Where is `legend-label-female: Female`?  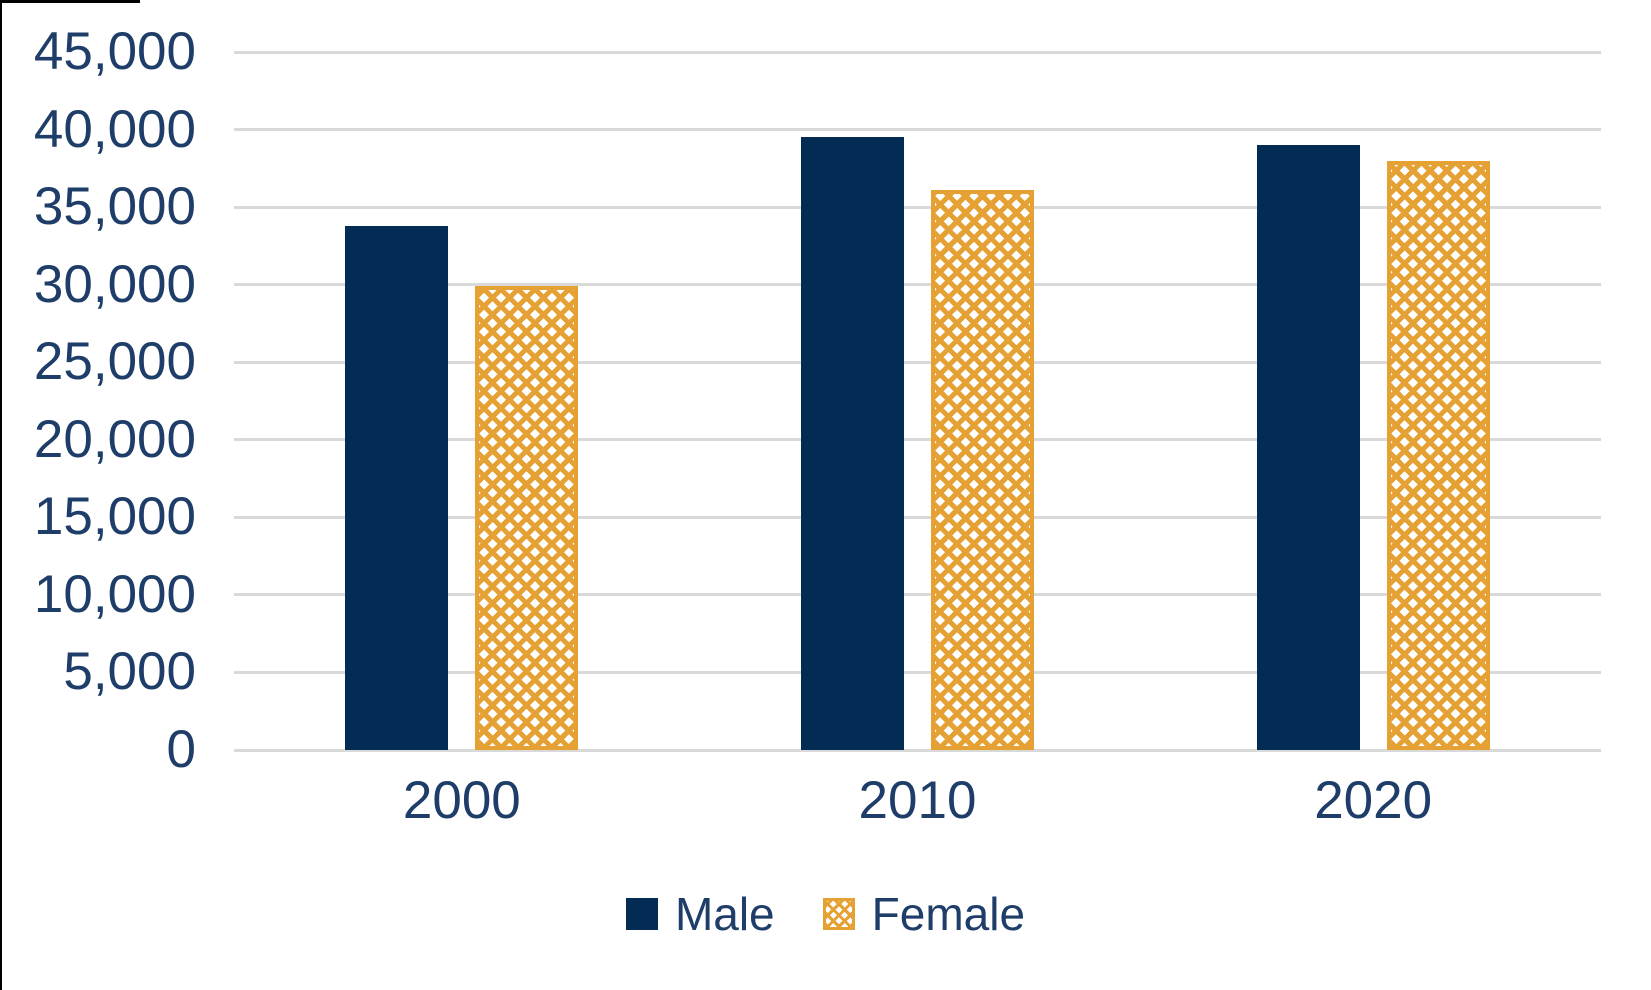
legend-label-female: Female is located at coordinates (948, 914).